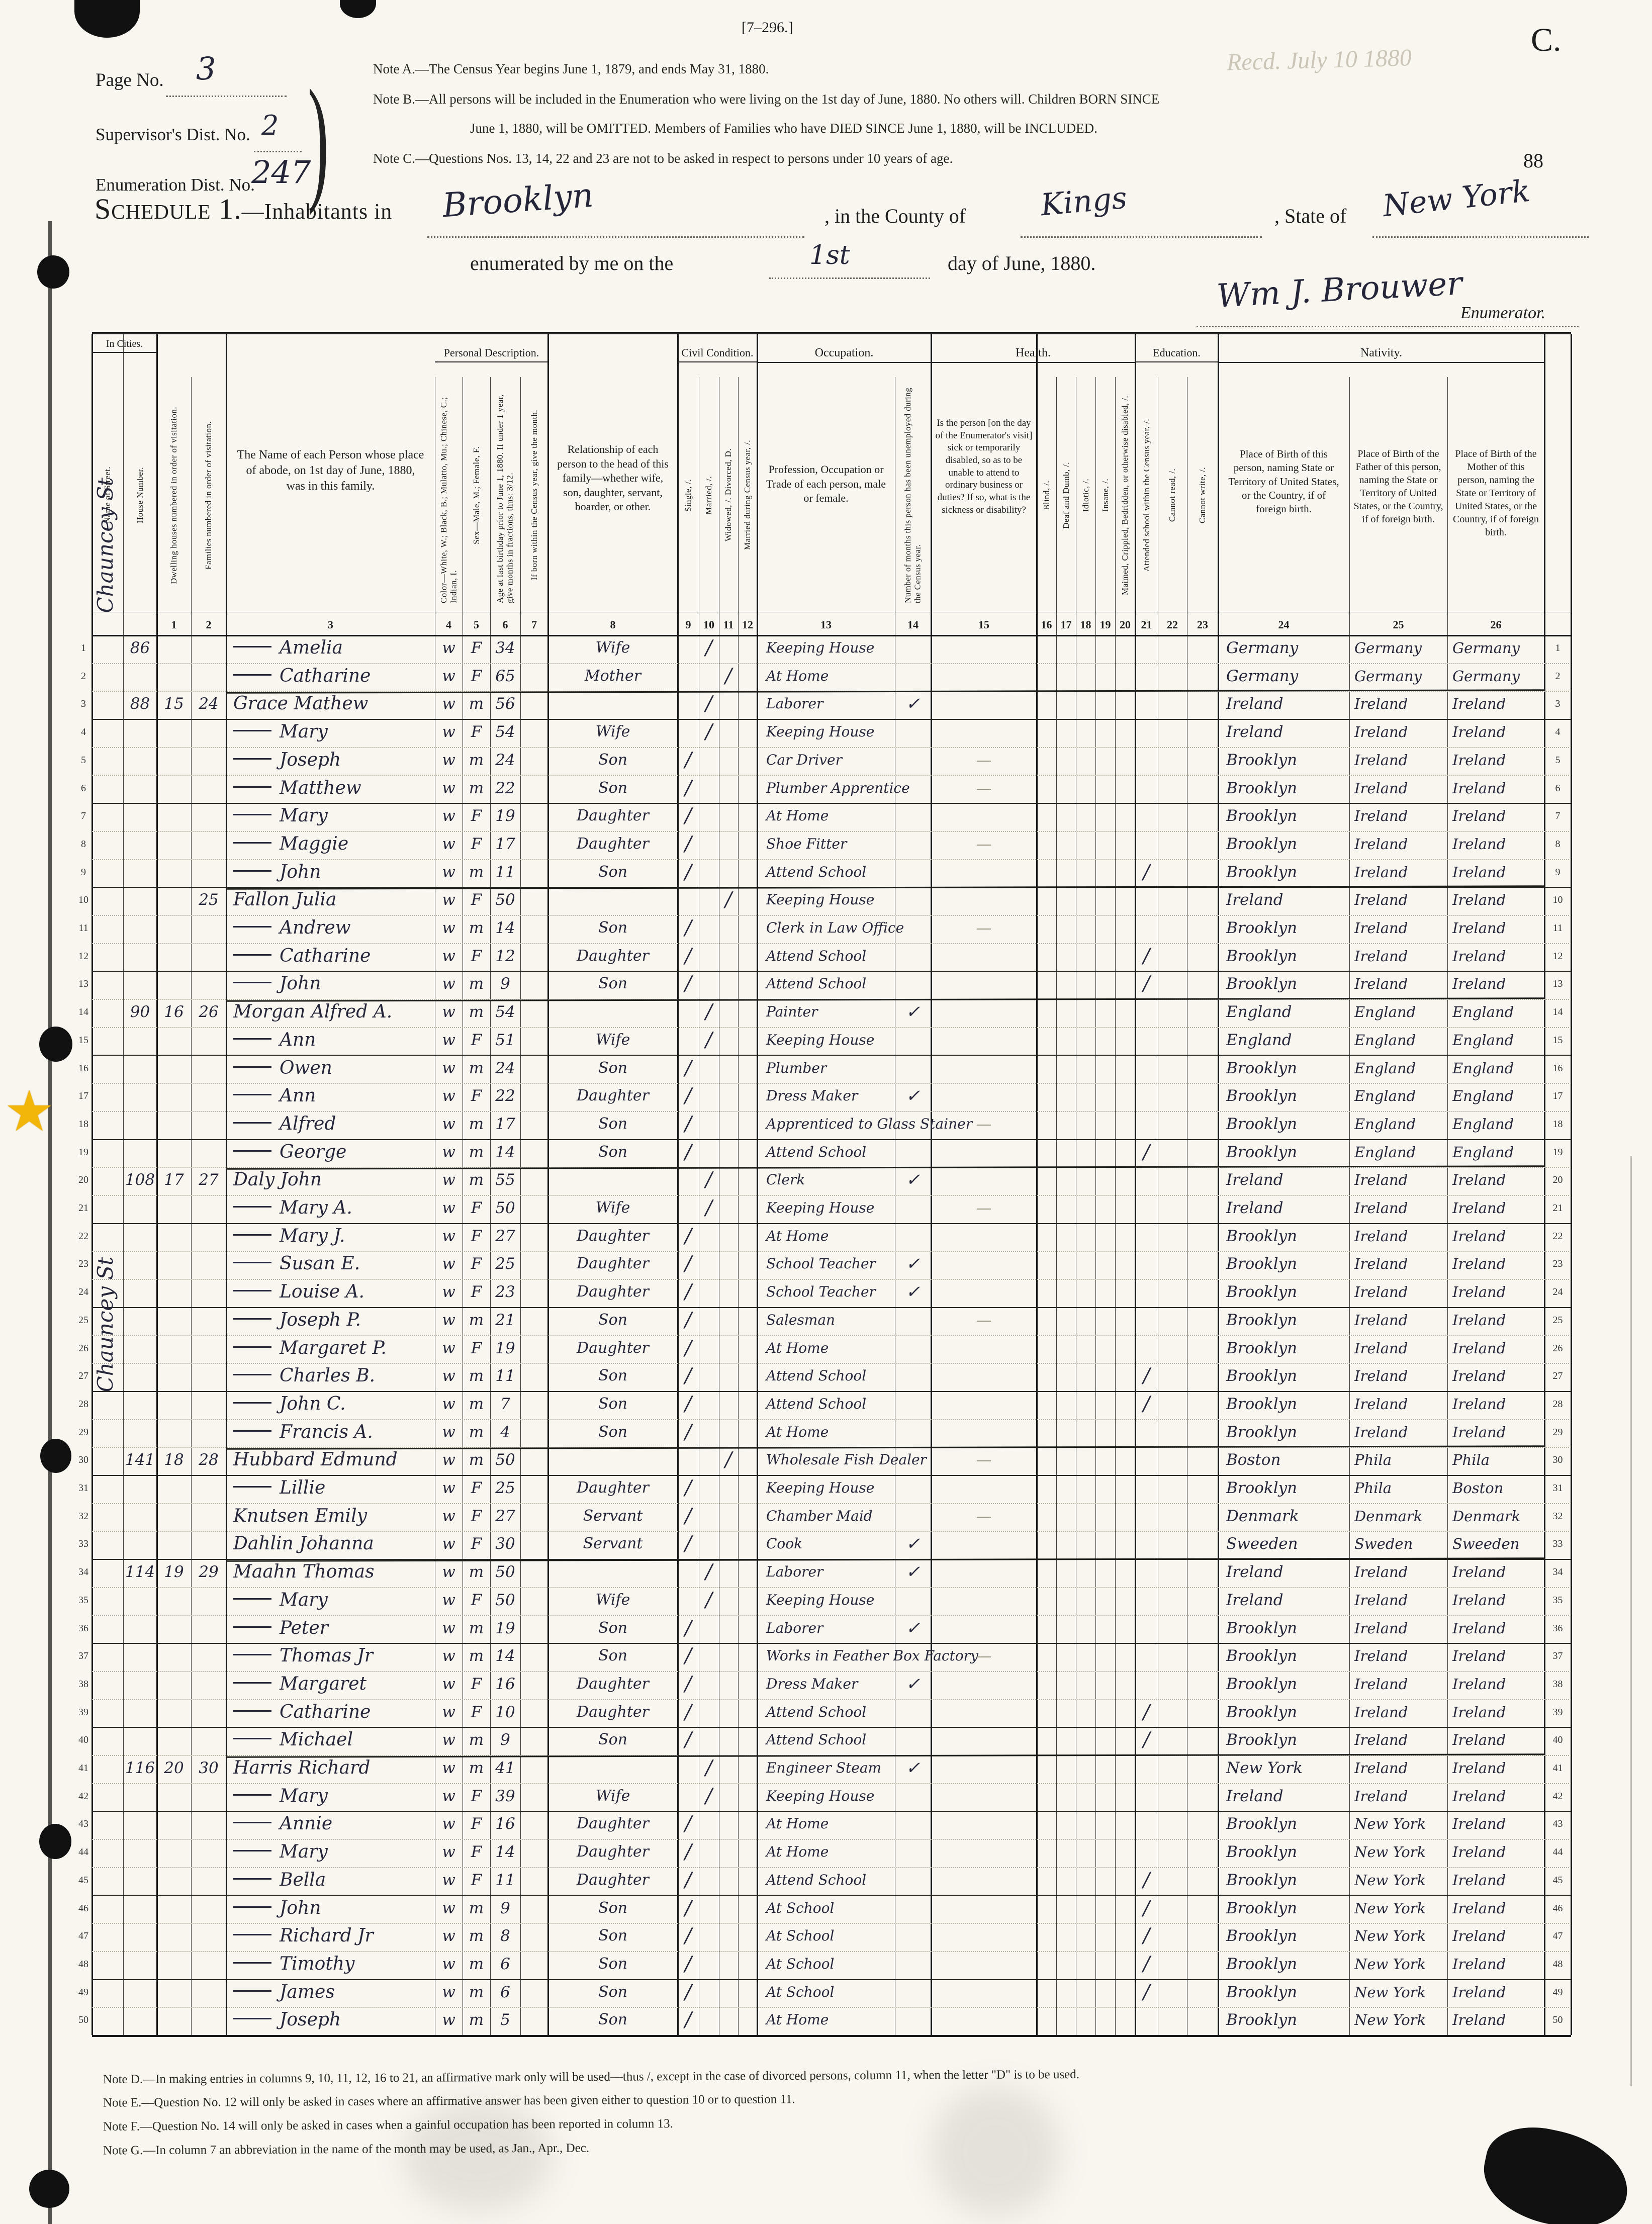 The image size is (1652, 2224). What do you see at coordinates (174, 704) in the screenshot?
I see `dwelling-number-cell: 15` at bounding box center [174, 704].